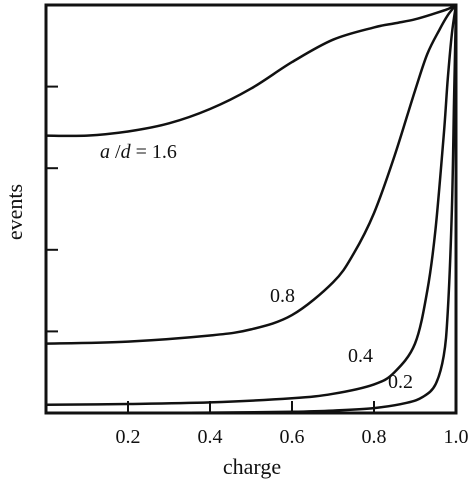 This screenshot has width=474, height=482. I want to click on curve-label-1.6: a /d = 1.6, so click(138, 152).